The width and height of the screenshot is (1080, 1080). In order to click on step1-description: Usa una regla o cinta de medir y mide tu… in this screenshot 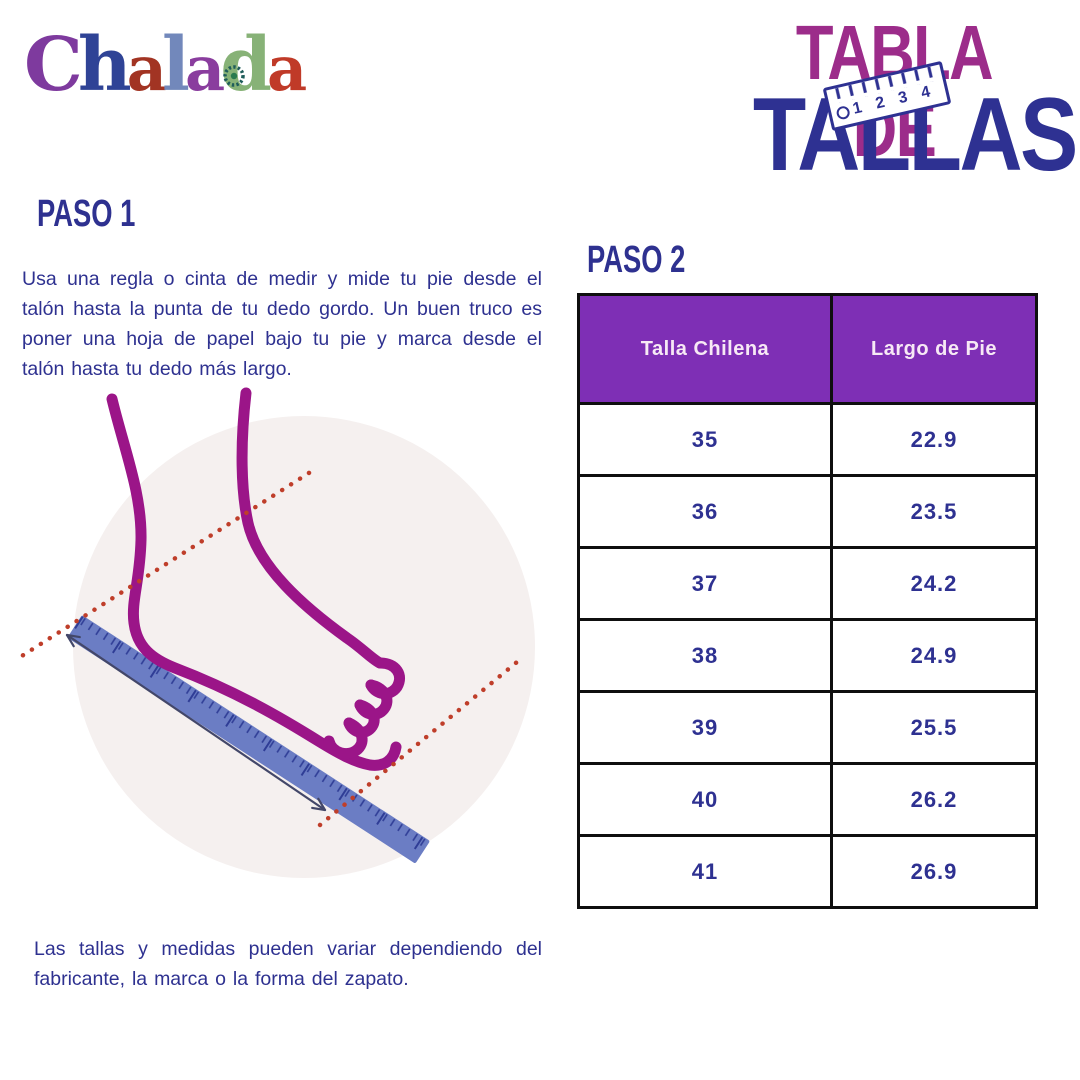, I will do `click(282, 323)`.